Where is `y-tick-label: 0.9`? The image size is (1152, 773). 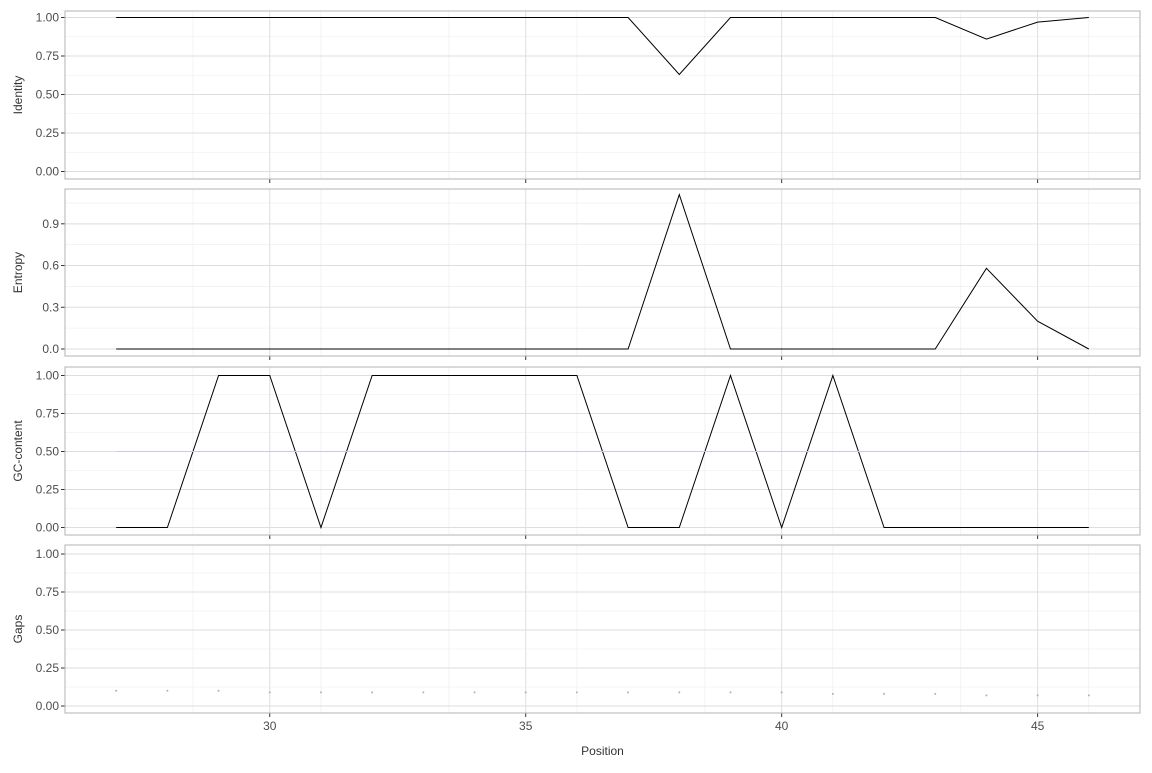
y-tick-label: 0.9 is located at coordinates (50, 224).